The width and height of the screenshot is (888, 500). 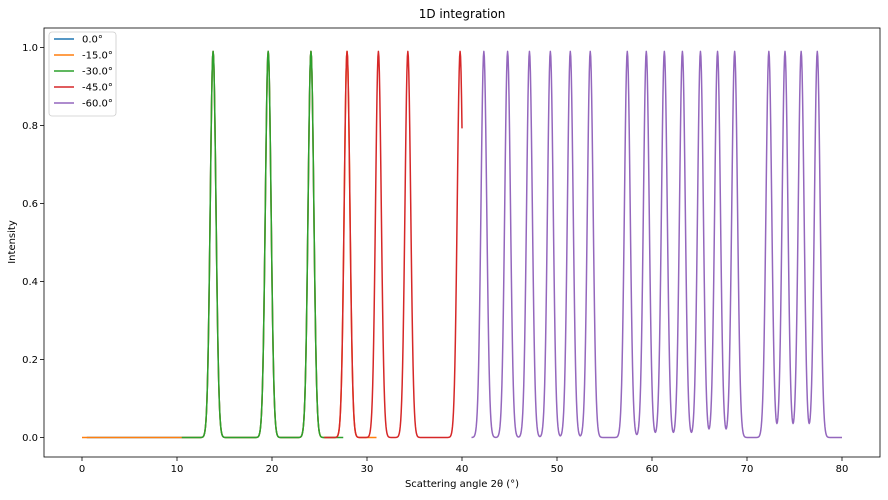 I want to click on x-tick-label: 20, so click(x=272, y=469).